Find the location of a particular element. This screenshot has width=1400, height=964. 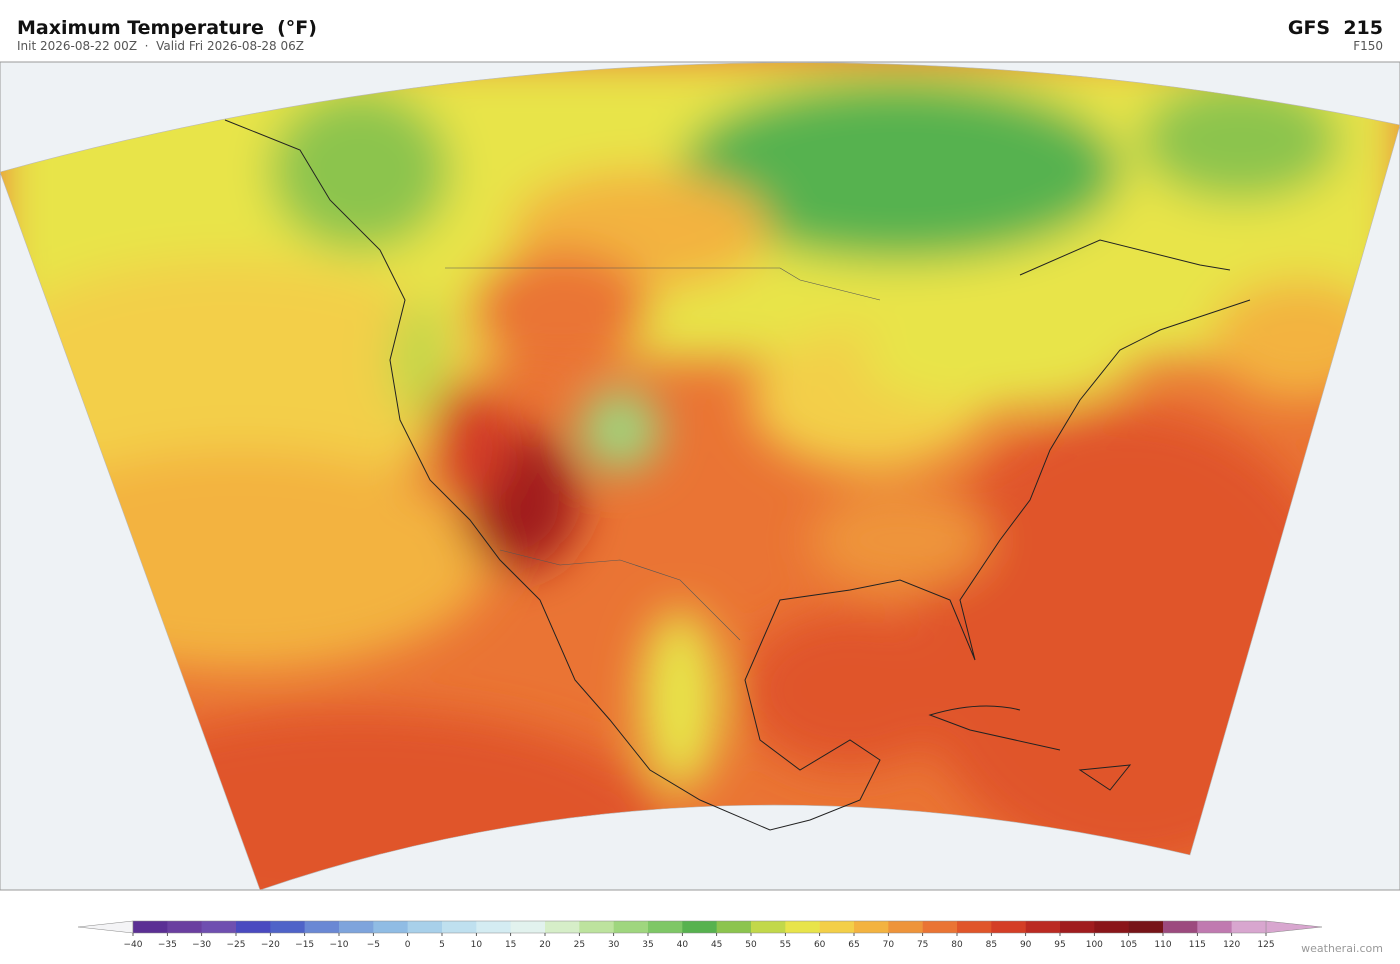

colorbar-tick-label: 5 is located at coordinates (442, 945).